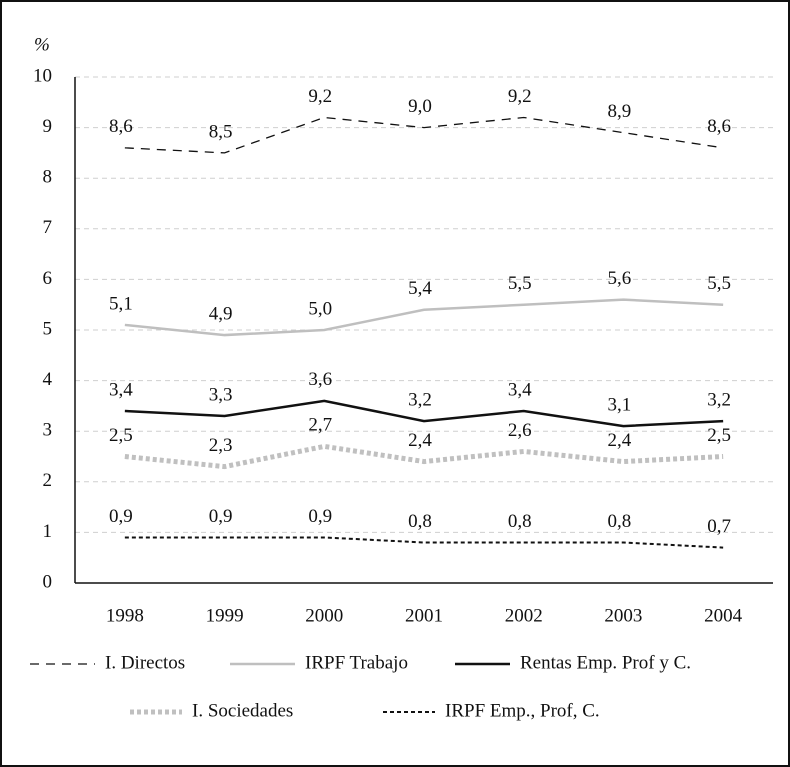 The height and width of the screenshot is (767, 790). I want to click on legend-label: Rentas Emp. Prof y C., so click(605, 662).